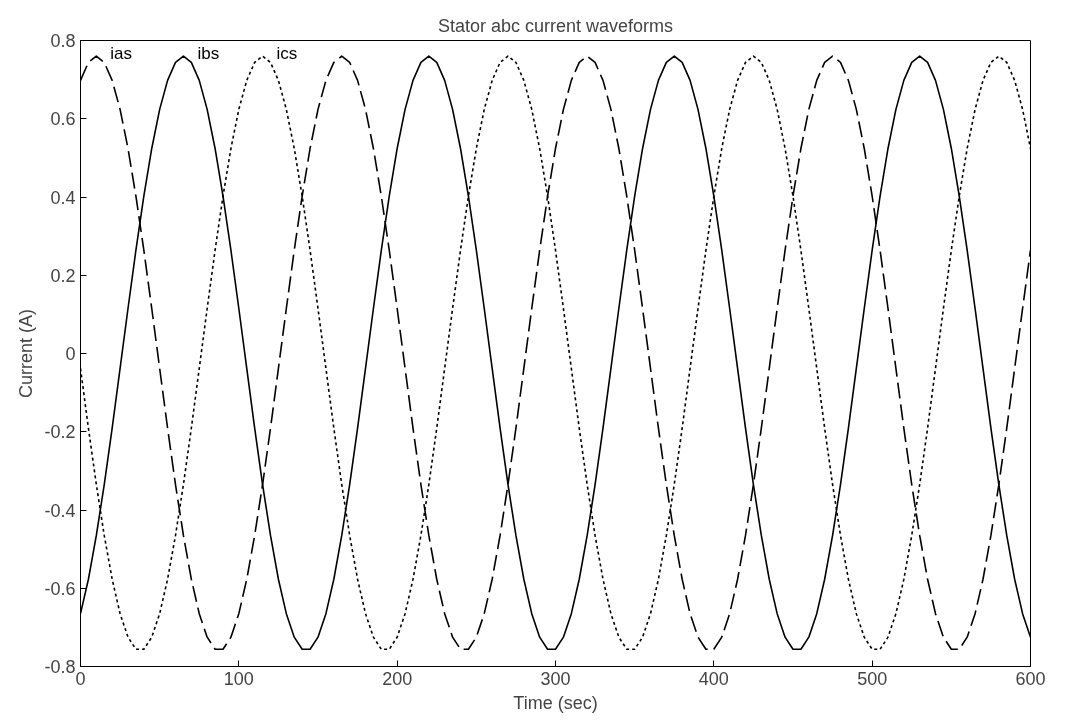 This screenshot has height=725, width=1090. What do you see at coordinates (555, 678) in the screenshot?
I see `x-tick-label: 300` at bounding box center [555, 678].